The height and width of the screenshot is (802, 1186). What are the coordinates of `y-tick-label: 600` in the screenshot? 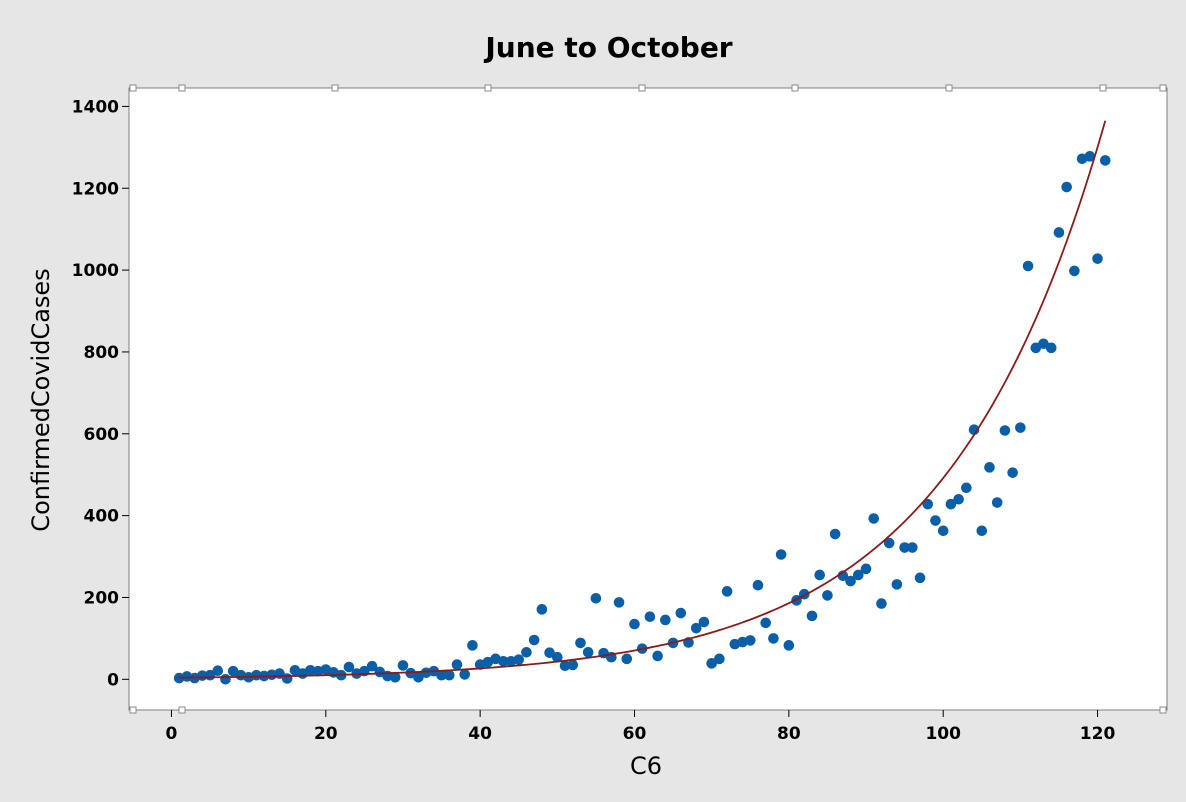 It's located at (102, 435).